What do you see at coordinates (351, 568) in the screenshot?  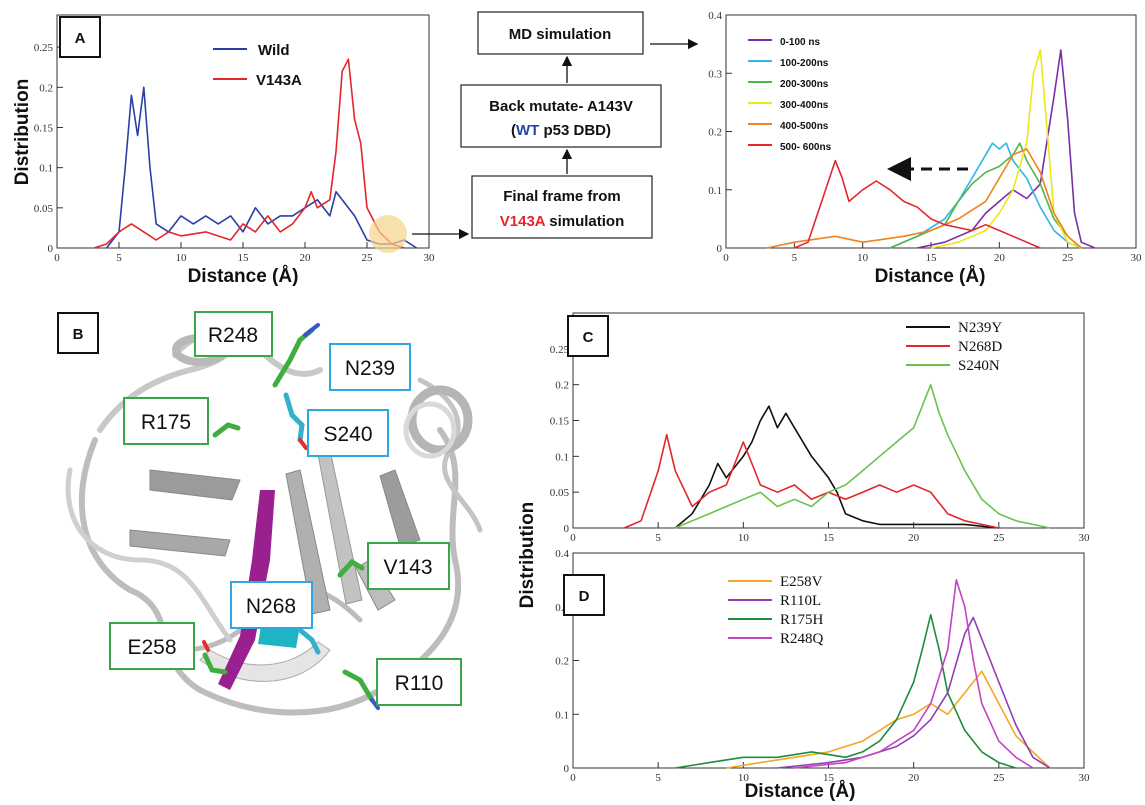 I see `stick-v143` at bounding box center [351, 568].